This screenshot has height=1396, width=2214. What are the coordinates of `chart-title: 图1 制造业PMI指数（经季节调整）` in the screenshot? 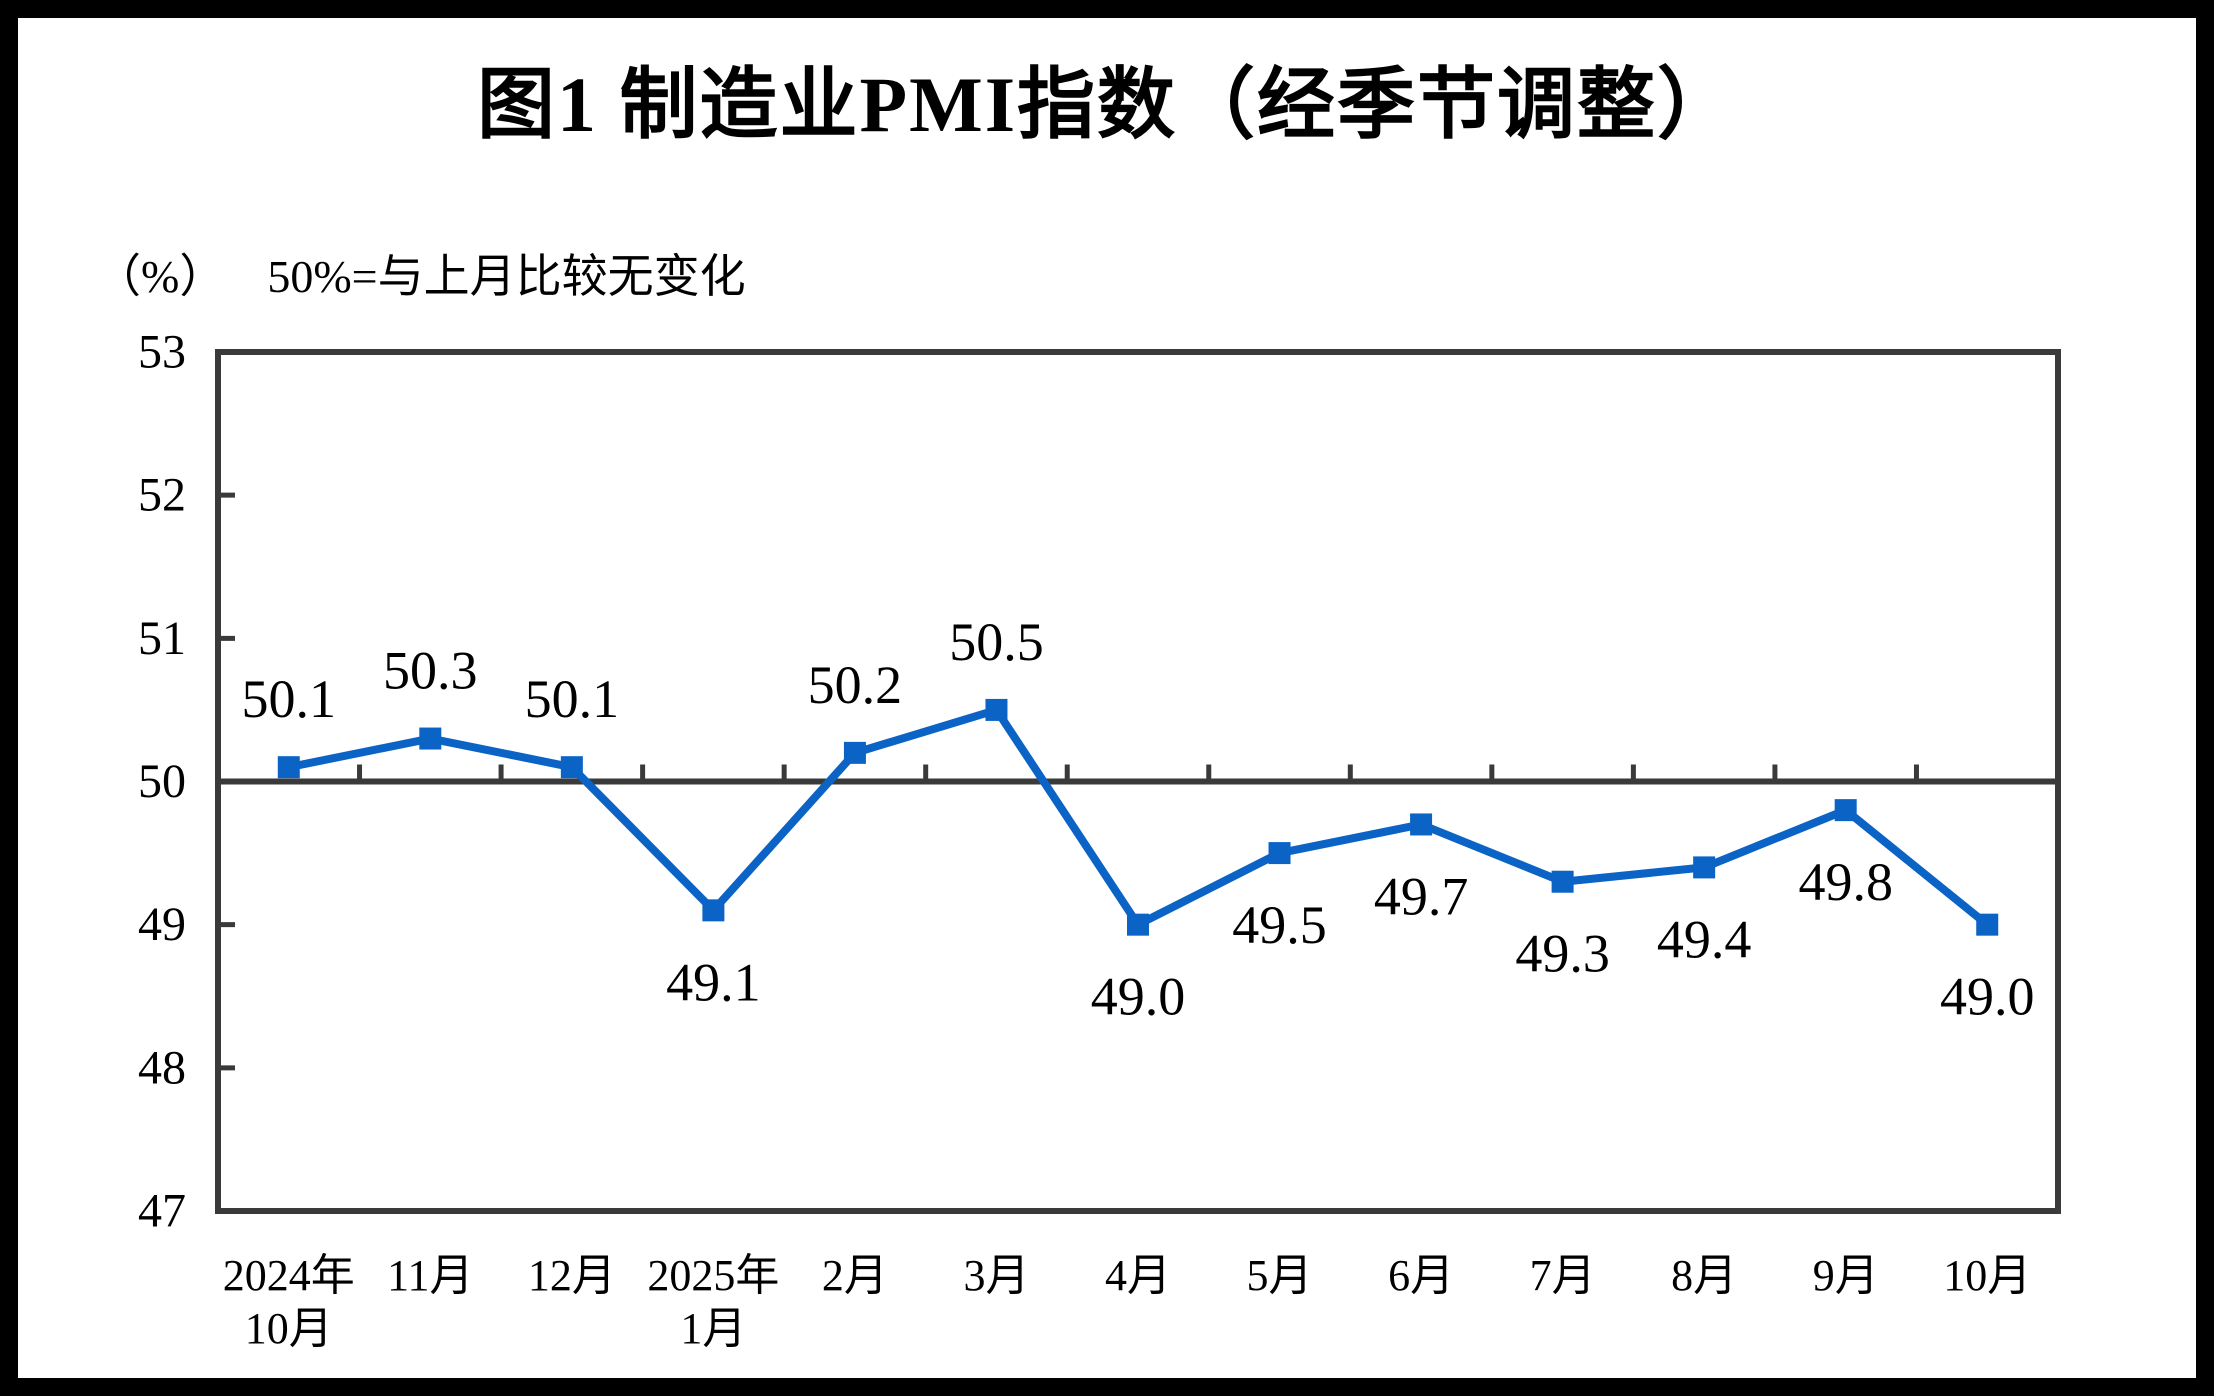 It's located at (1107, 104).